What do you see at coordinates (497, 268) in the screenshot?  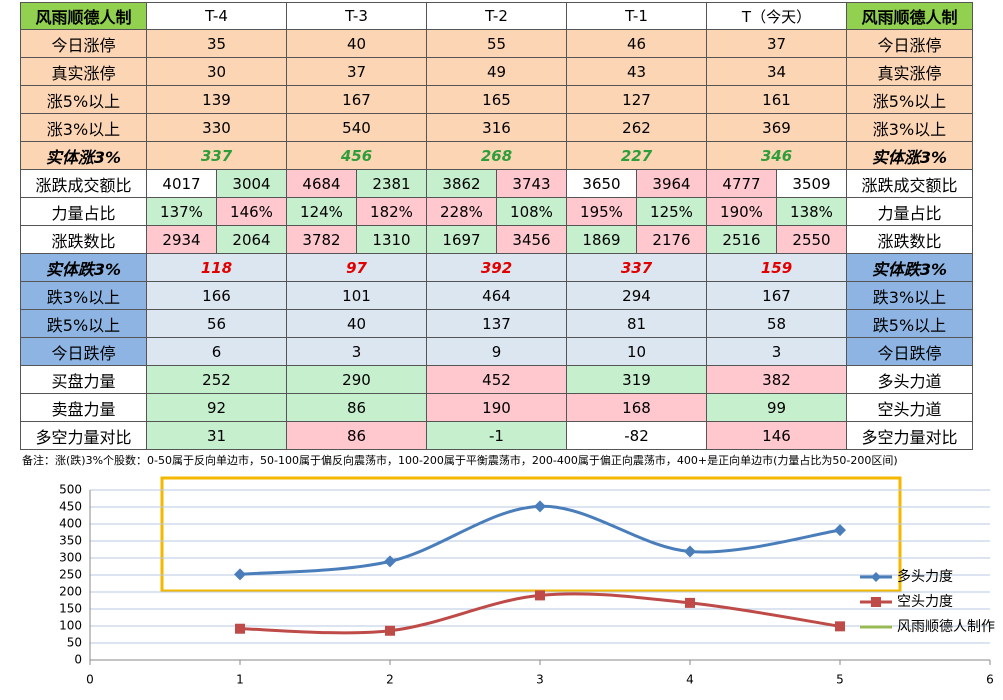 I see `value-cell: 392` at bounding box center [497, 268].